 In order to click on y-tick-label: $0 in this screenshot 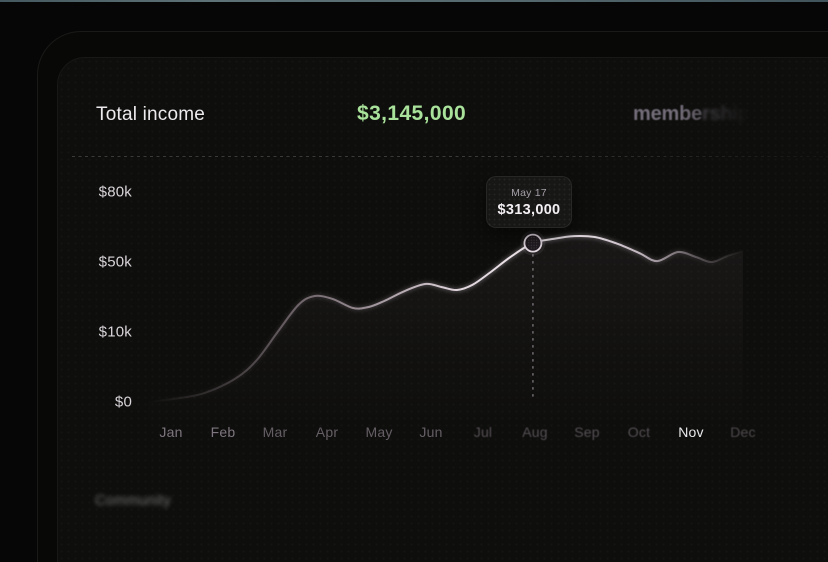, I will do `click(123, 402)`.